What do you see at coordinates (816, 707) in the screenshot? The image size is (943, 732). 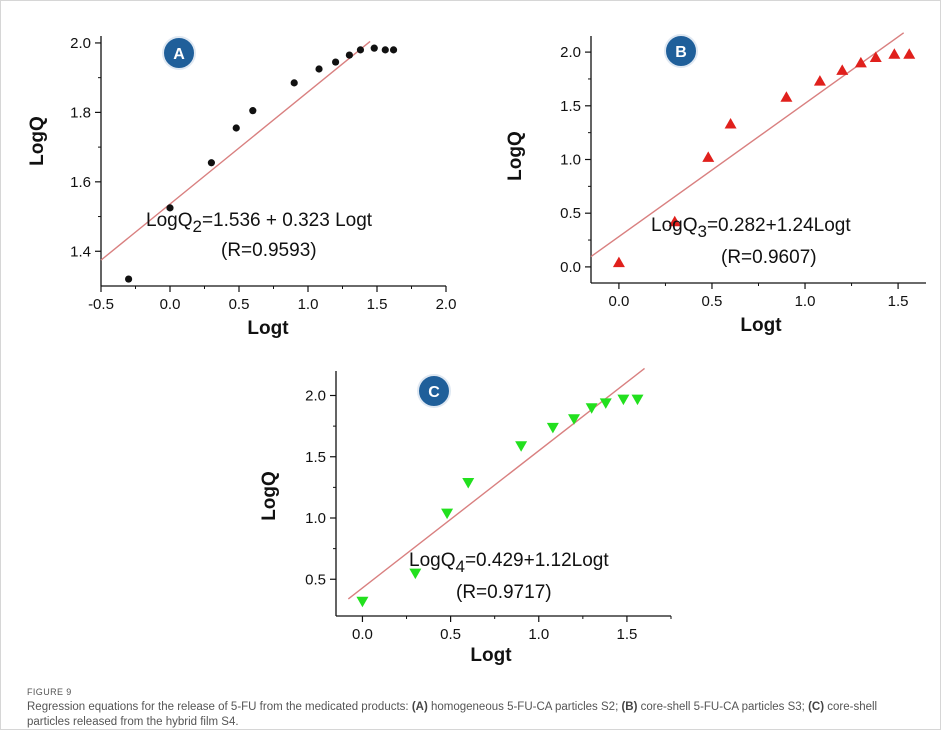 I see `caption-tag-c: (C)` at bounding box center [816, 707].